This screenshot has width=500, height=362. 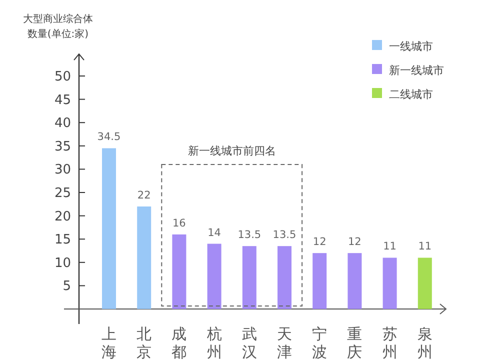 What do you see at coordinates (390, 343) in the screenshot?
I see `x-tick-label: 苏州` at bounding box center [390, 343].